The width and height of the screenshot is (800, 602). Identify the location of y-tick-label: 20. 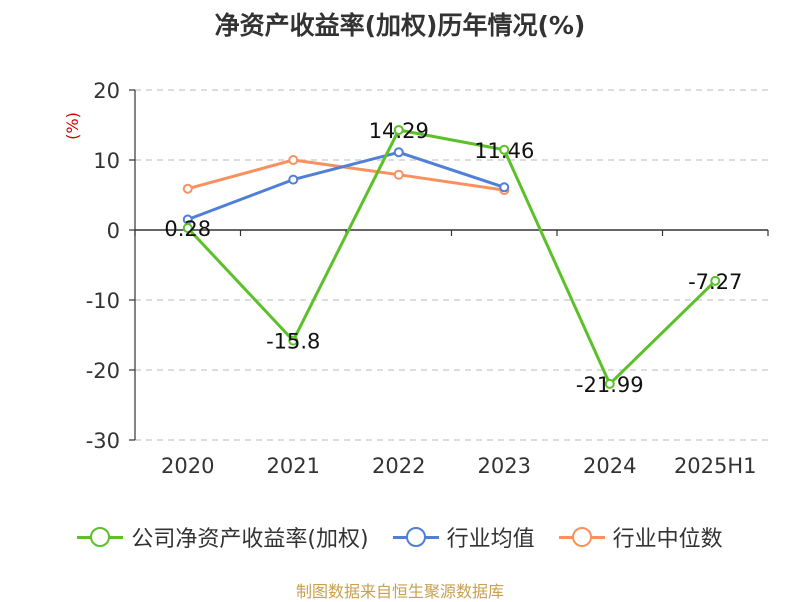
(106, 91).